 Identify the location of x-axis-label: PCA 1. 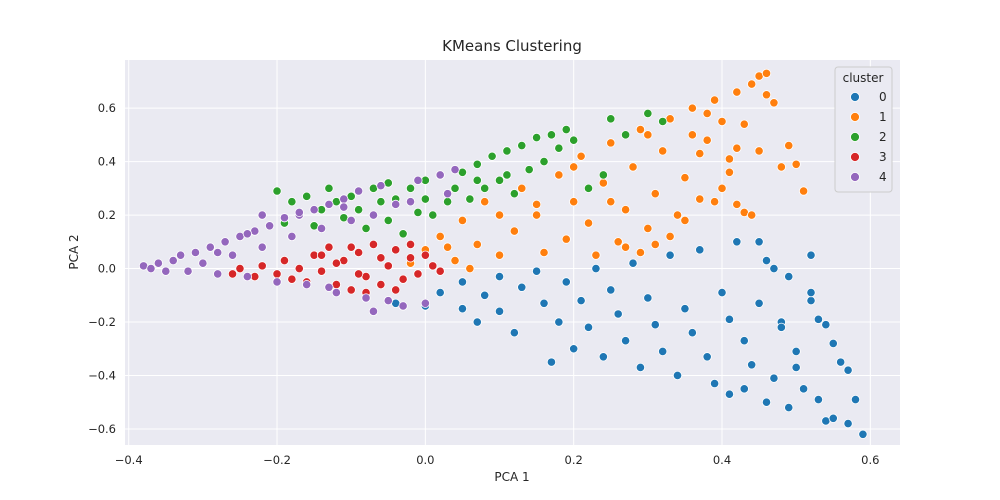
(511, 477).